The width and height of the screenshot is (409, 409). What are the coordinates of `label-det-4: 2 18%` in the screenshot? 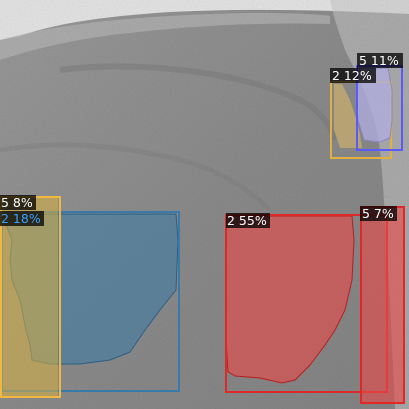 It's located at (22, 218).